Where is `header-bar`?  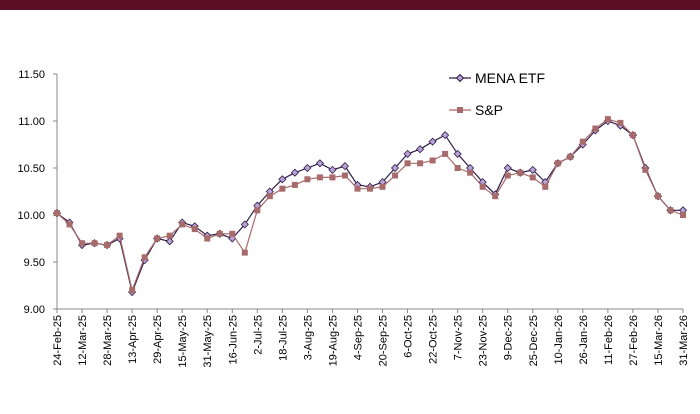 header-bar is located at coordinates (350, 5).